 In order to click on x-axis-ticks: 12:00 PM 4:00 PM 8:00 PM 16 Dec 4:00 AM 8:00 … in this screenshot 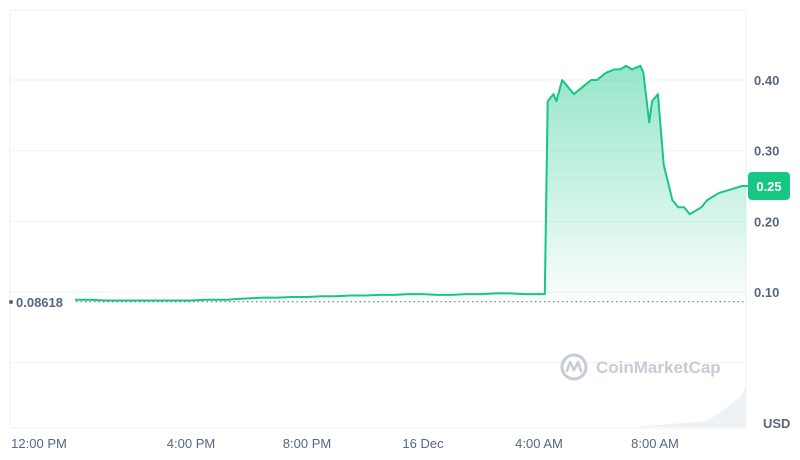, I will do `click(345, 443)`.